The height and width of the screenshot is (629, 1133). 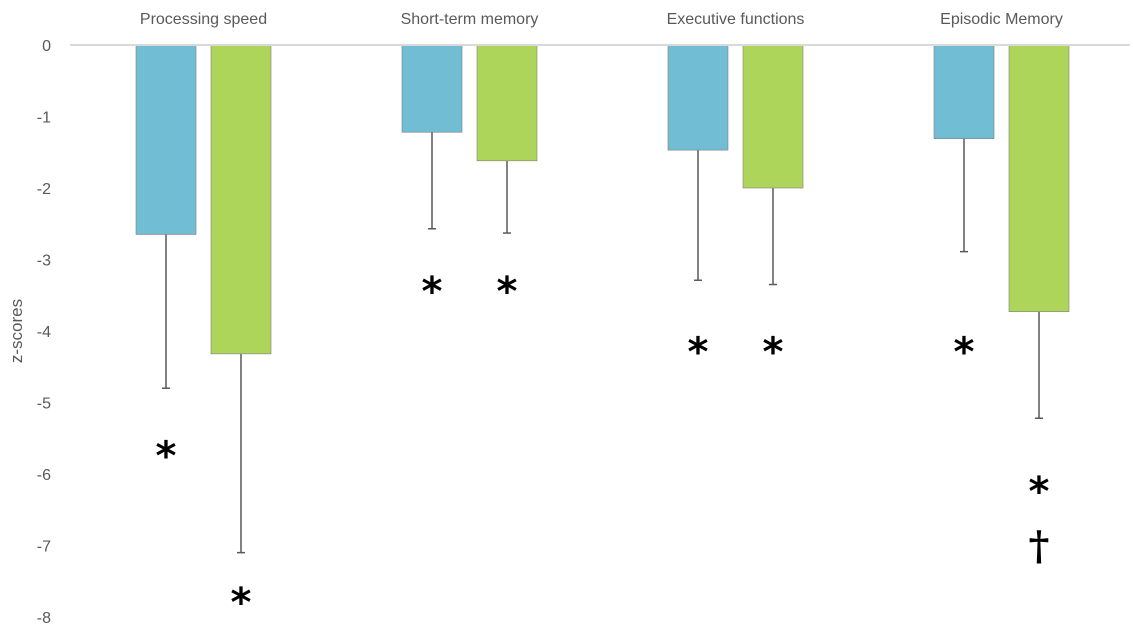 What do you see at coordinates (16, 331) in the screenshot?
I see `y-axis-title: z-scores` at bounding box center [16, 331].